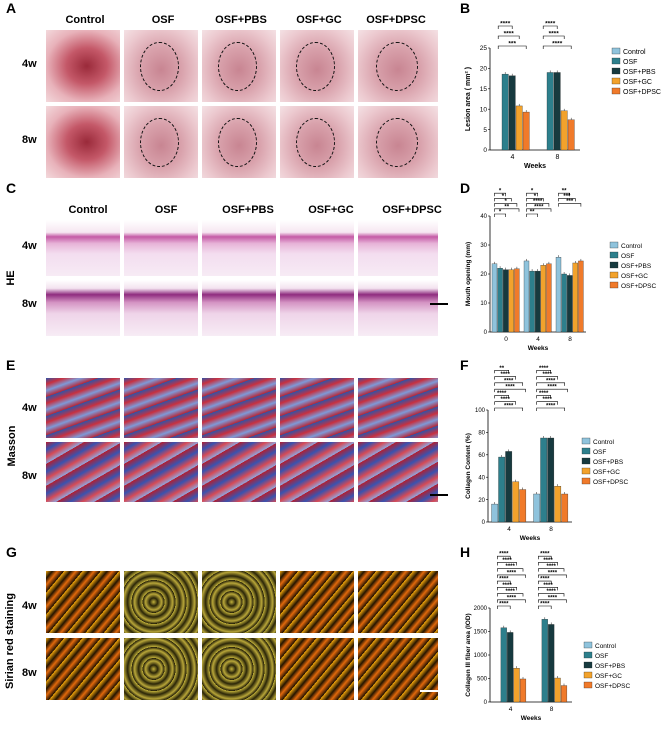 The height and width of the screenshot is (729, 669). What do you see at coordinates (465, 552) in the screenshot?
I see `panel-label-h: H` at bounding box center [465, 552].